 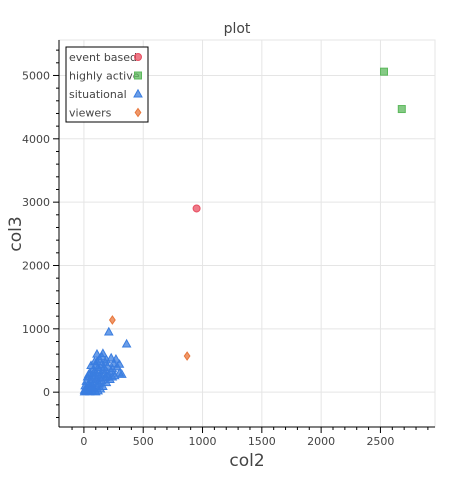 What do you see at coordinates (246, 461) in the screenshot?
I see `x-axis-title: col2` at bounding box center [246, 461].